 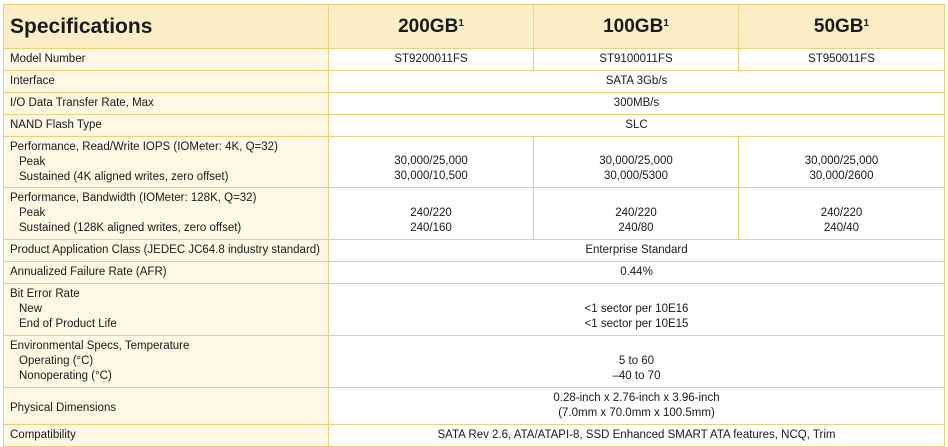 What do you see at coordinates (431, 227) in the screenshot?
I see `bandwidth-sustained: 240/160` at bounding box center [431, 227].